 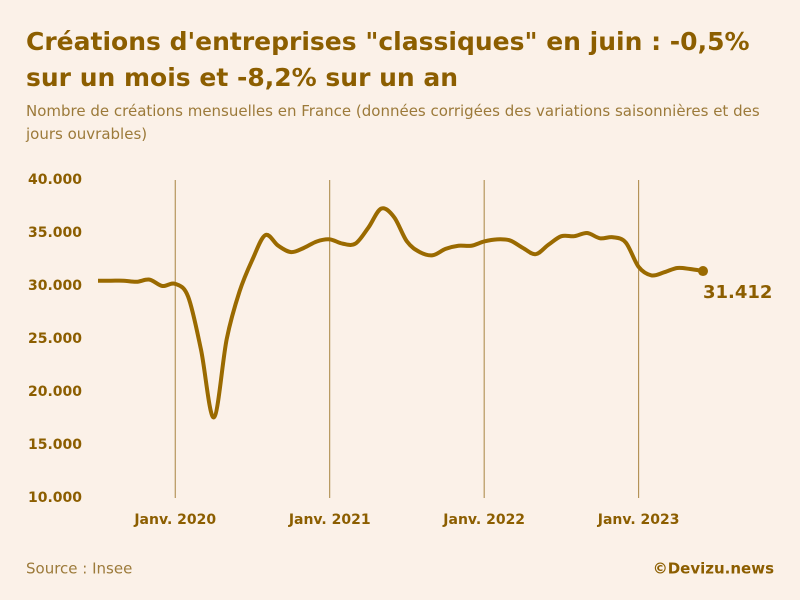 I want to click on source: Source : Insee, so click(x=79, y=569).